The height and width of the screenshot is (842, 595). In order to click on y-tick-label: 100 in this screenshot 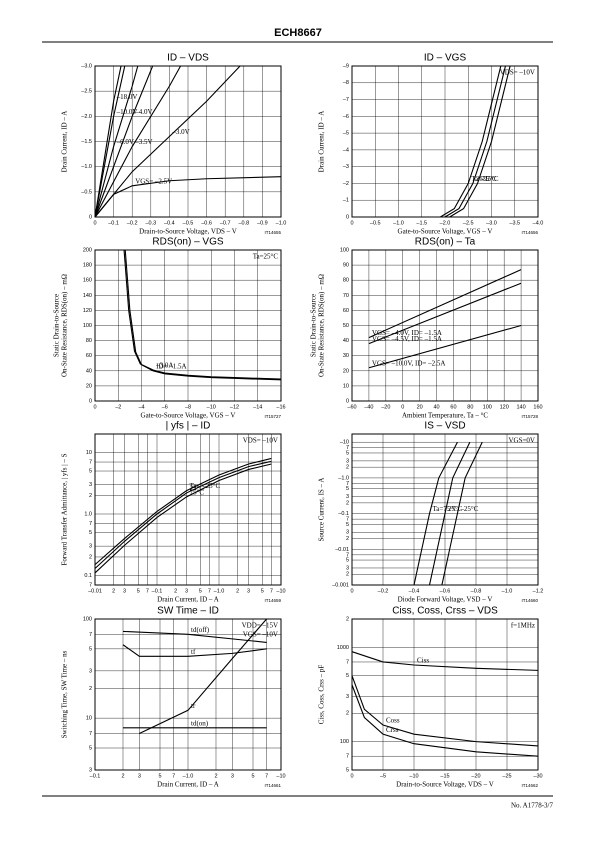, I will do `click(344, 250)`.